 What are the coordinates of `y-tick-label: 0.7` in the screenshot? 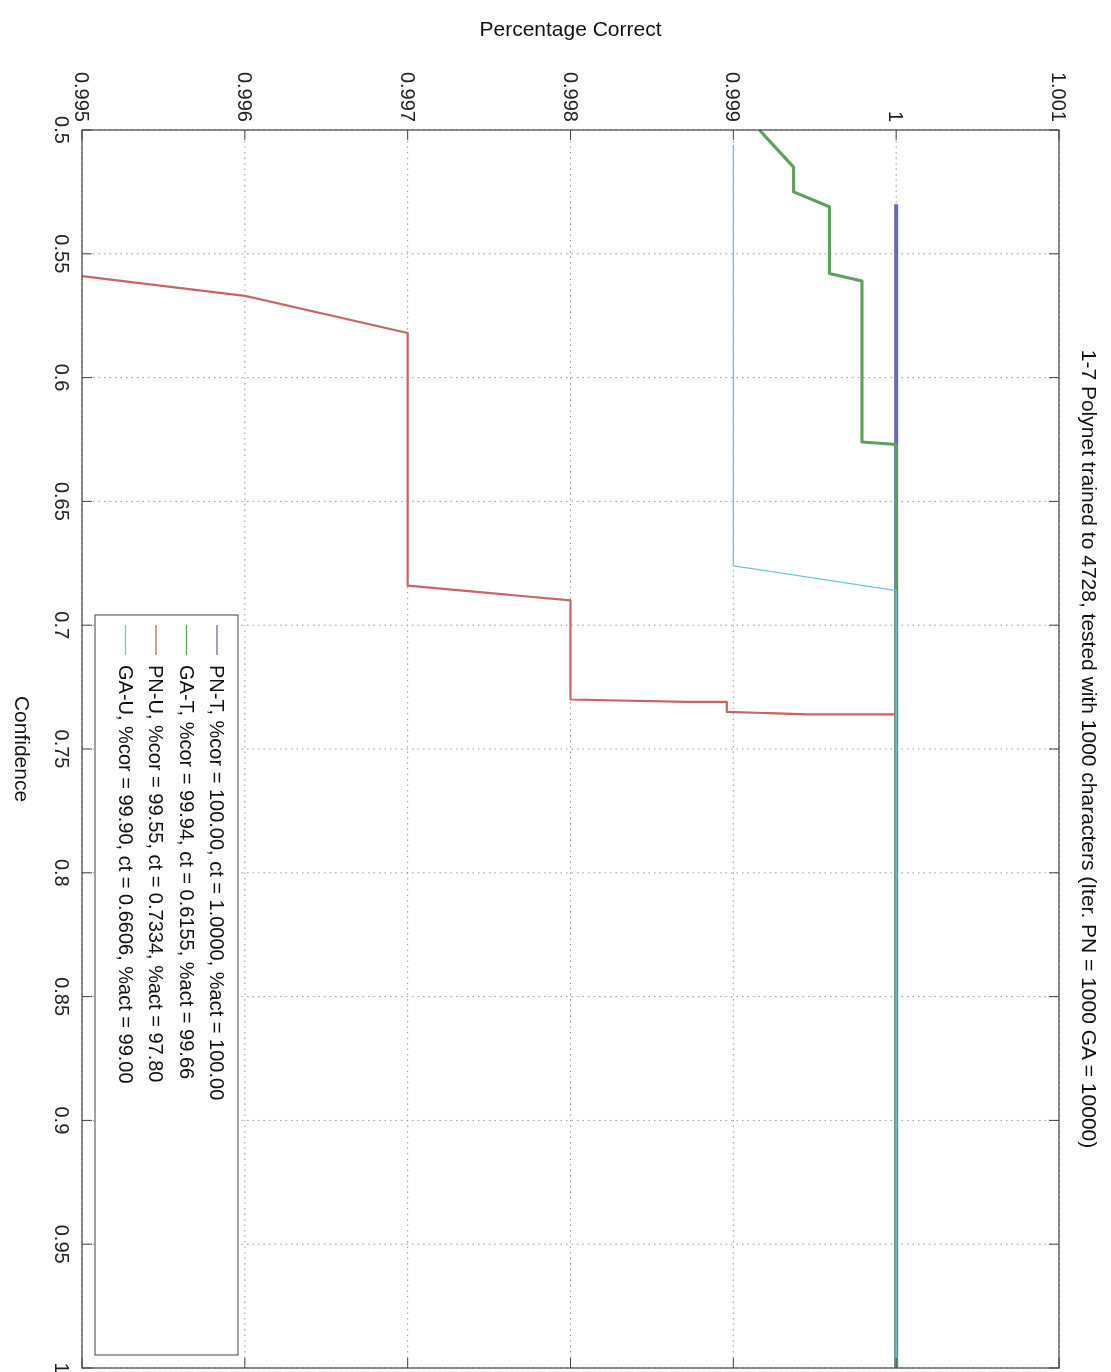 It's located at (62, 625).